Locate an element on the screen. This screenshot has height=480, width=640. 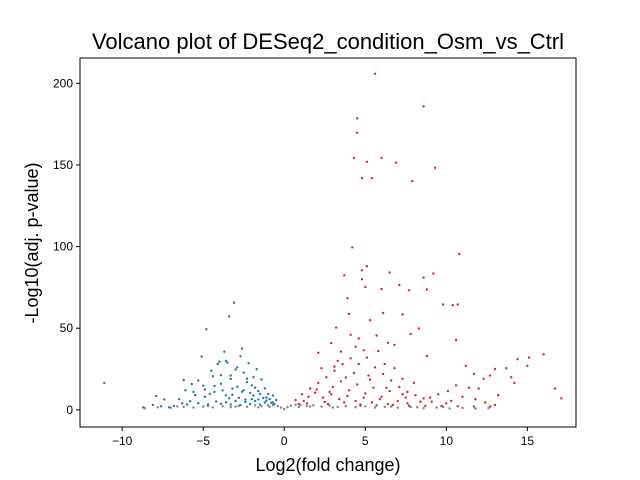
x-tick-label: 0 is located at coordinates (284, 441).